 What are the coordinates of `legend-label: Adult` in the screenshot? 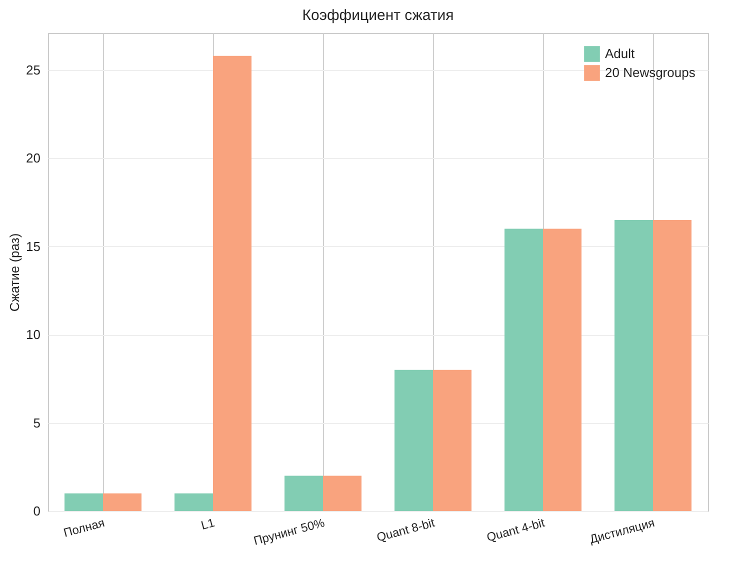 It's located at (620, 53).